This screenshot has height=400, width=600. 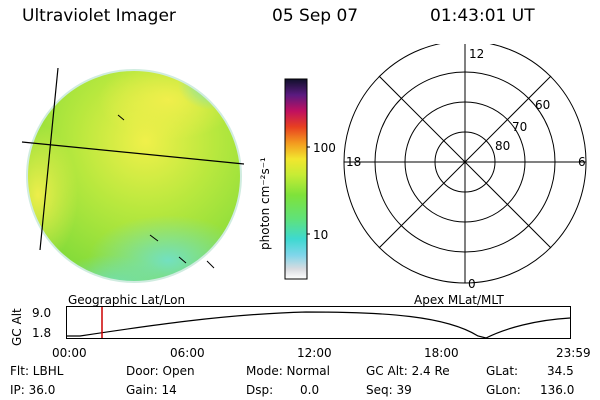 What do you see at coordinates (543, 105) in the screenshot?
I see `polar-ring-label-60: 60` at bounding box center [543, 105].